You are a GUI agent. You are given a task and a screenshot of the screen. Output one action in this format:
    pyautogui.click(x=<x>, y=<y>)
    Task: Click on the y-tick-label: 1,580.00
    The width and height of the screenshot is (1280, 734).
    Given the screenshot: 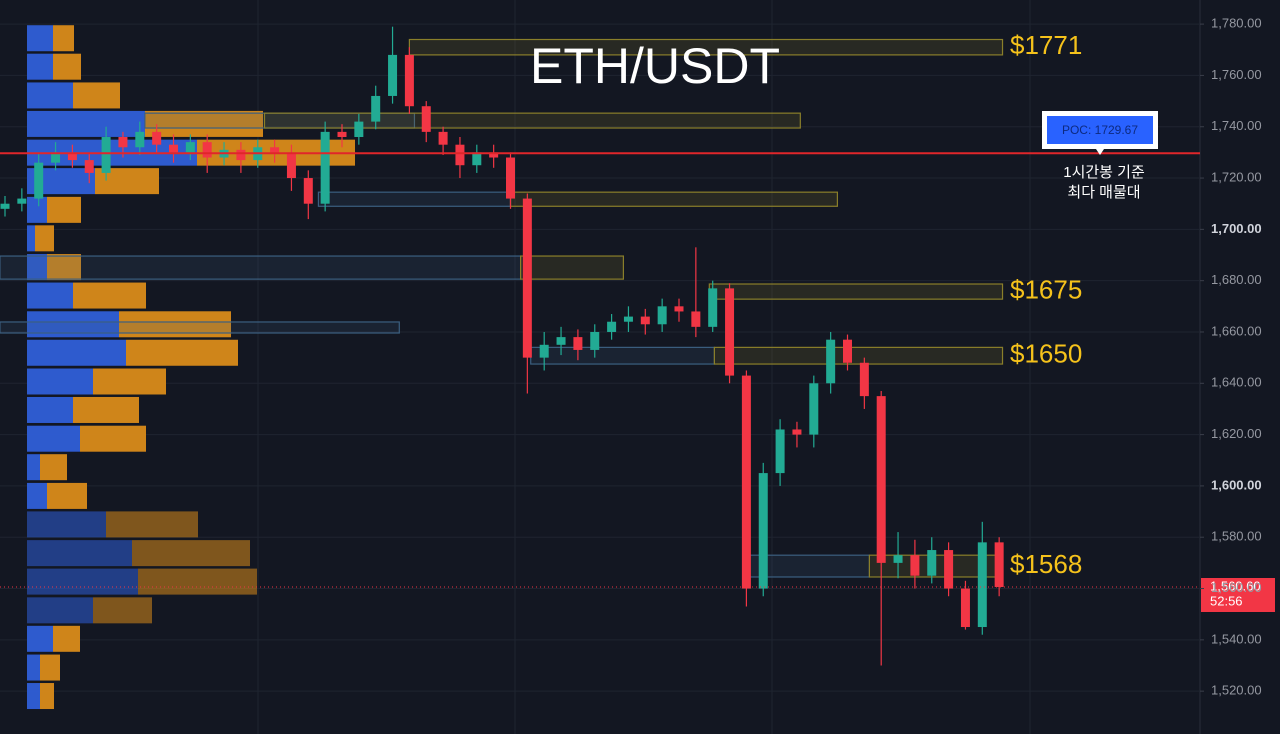 What is the action you would take?
    pyautogui.click(x=1236, y=536)
    